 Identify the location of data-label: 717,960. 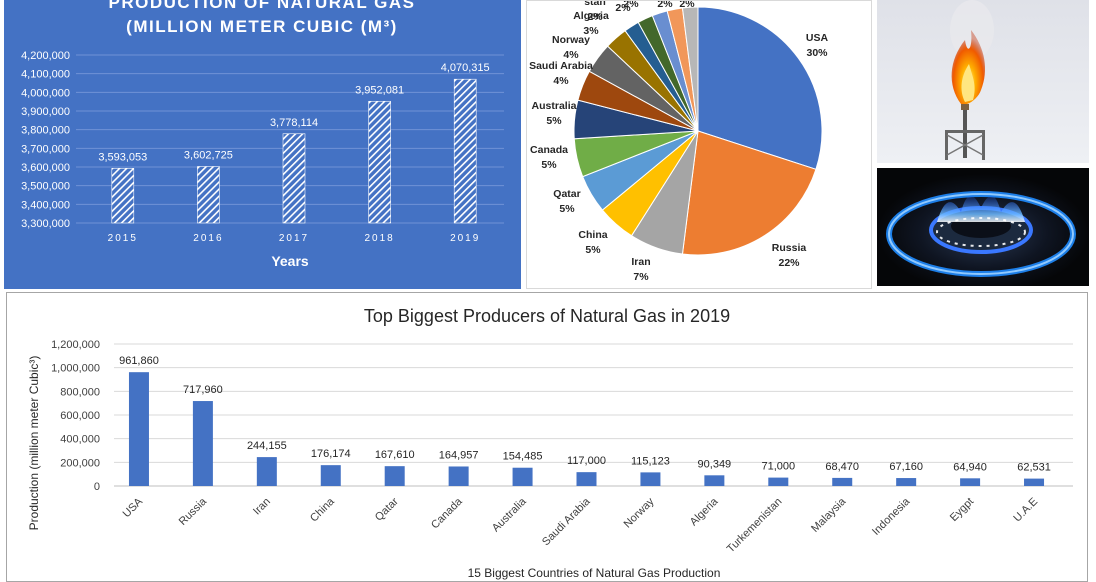
(203, 390).